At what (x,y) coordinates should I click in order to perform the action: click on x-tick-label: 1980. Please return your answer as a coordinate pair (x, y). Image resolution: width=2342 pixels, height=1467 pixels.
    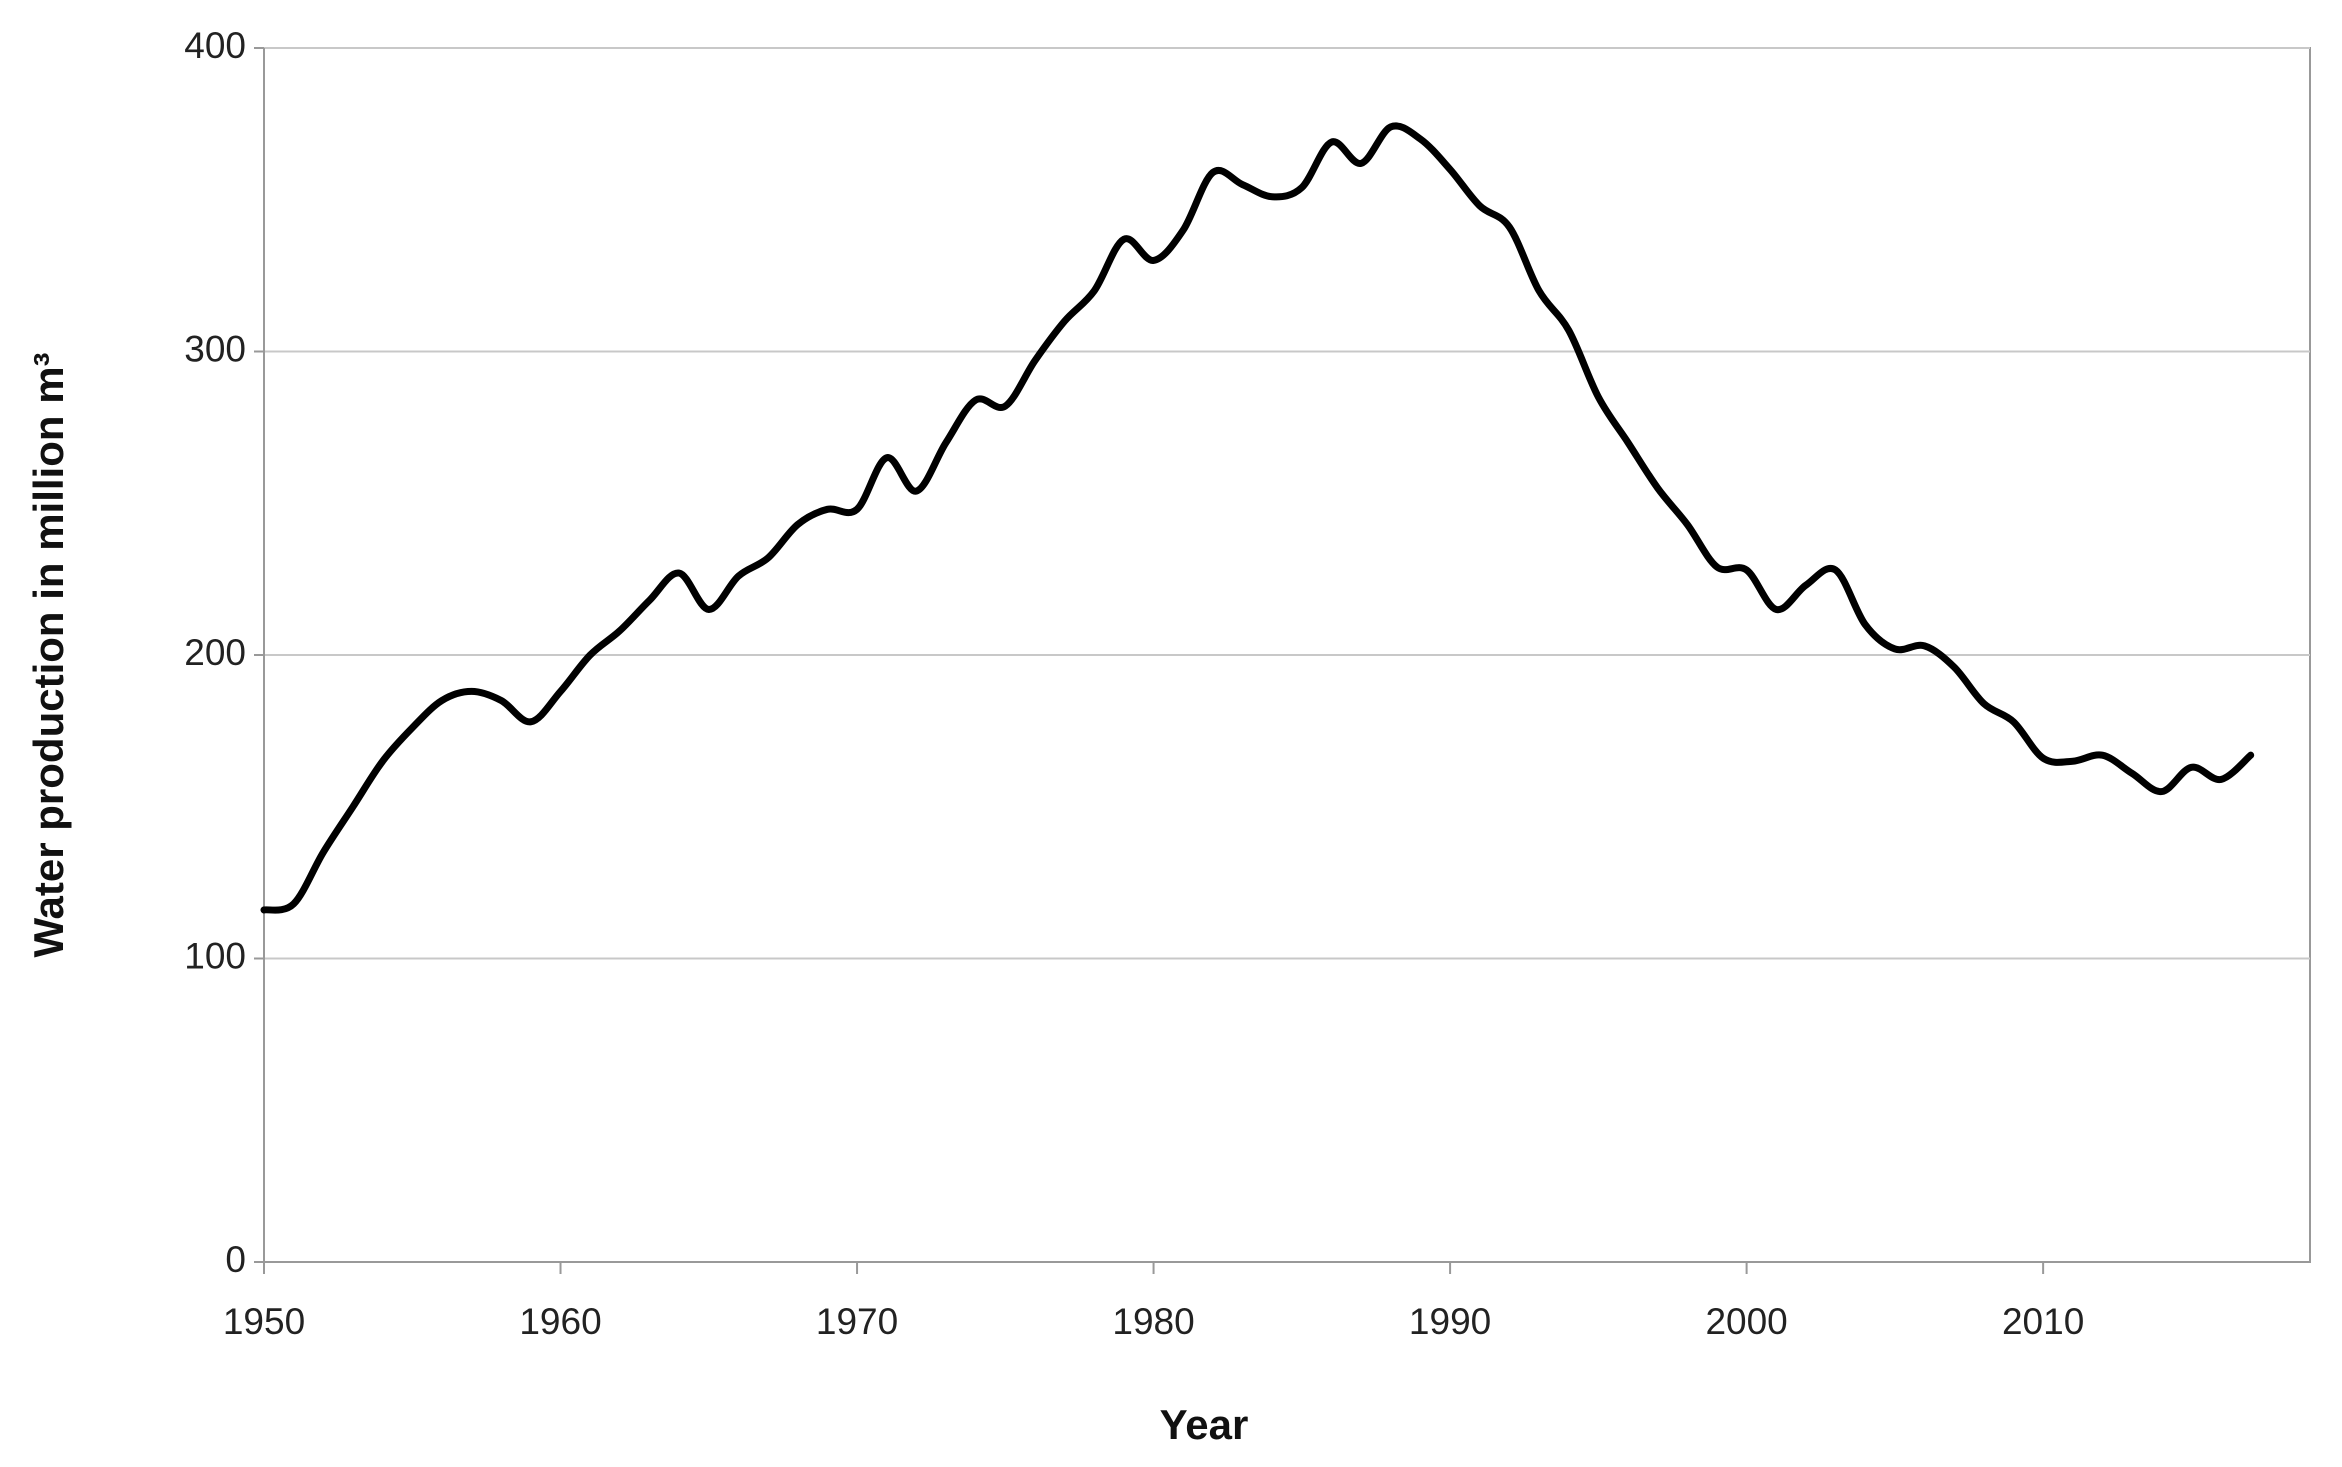
    Looking at the image, I should click on (1153, 1321).